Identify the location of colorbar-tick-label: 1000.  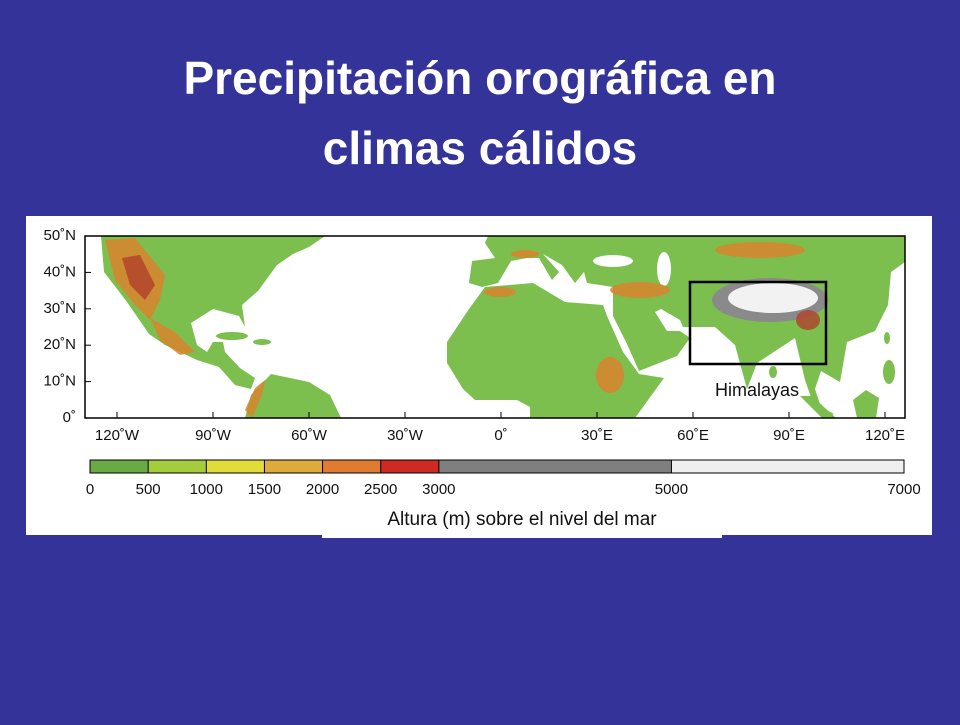
(206, 489).